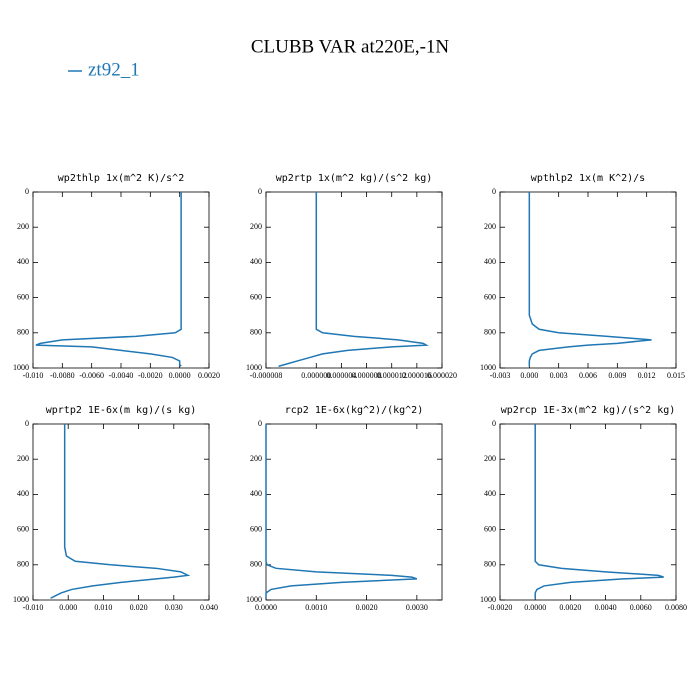 This screenshot has width=700, height=700. Describe the element at coordinates (417, 375) in the screenshot. I see `x-tick-label: 0.000016` at that location.